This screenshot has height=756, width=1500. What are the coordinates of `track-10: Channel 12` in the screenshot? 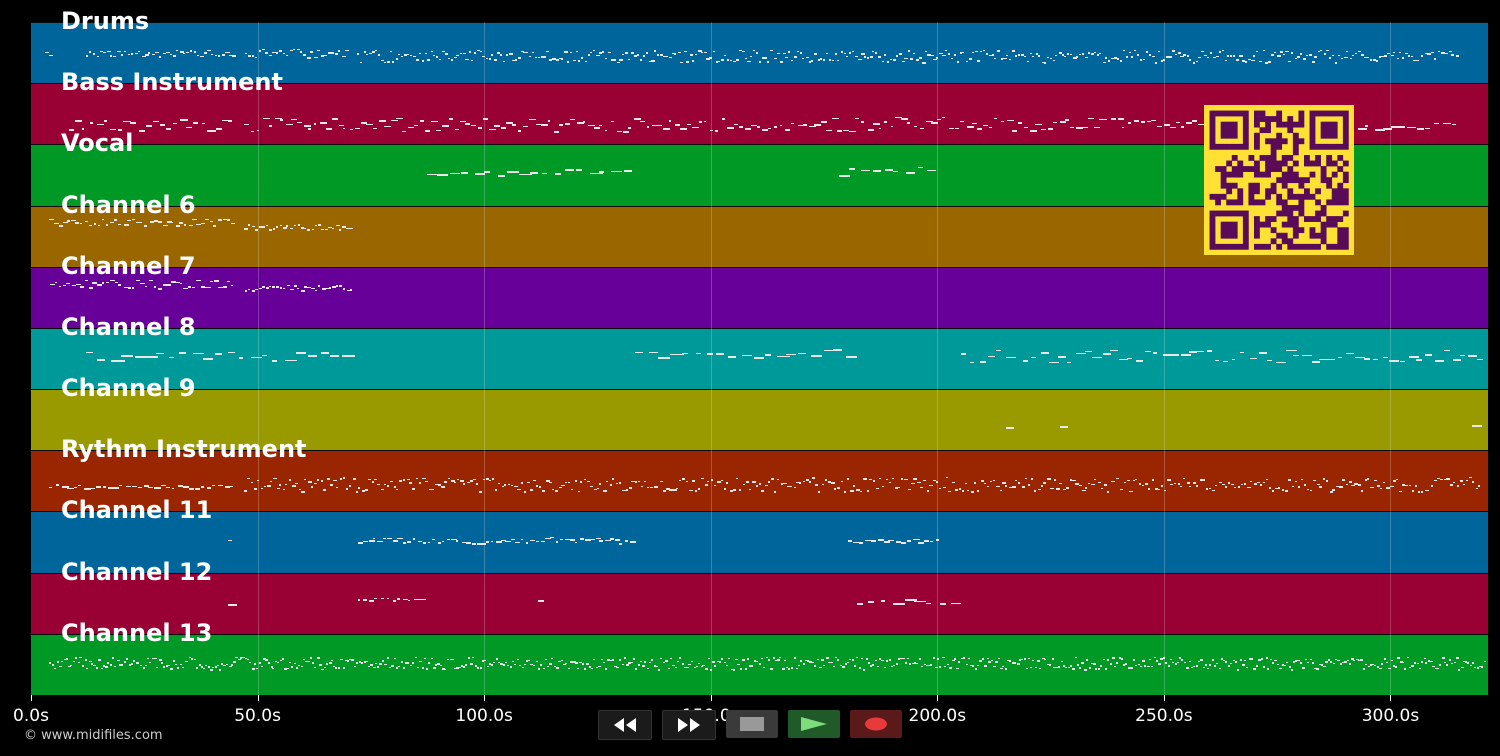 It's located at (759, 597).